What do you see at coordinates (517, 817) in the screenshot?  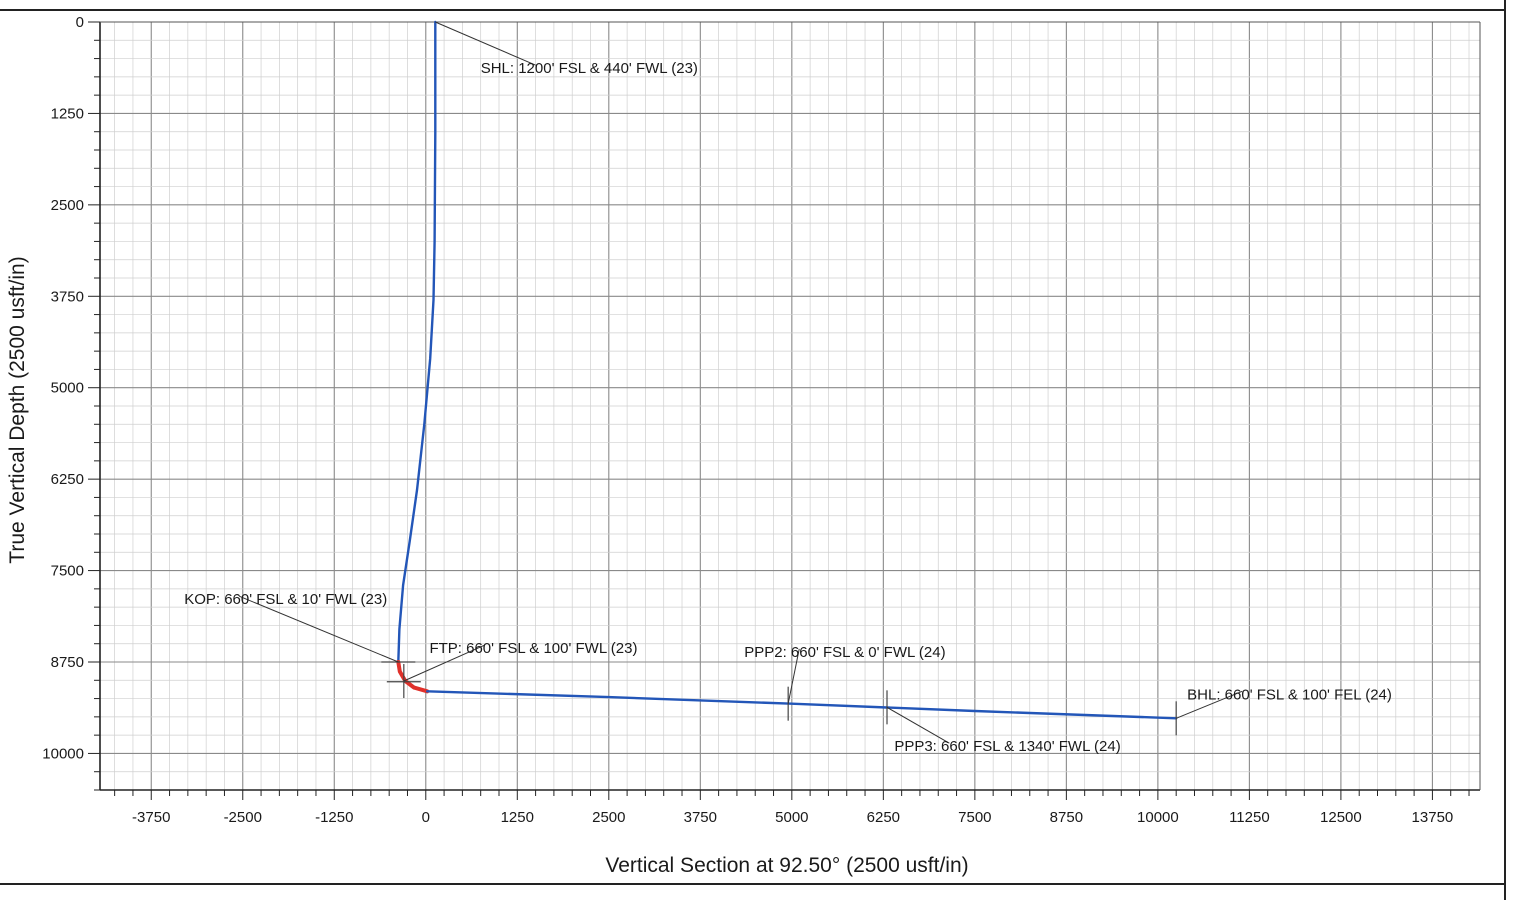 I see `x-tick-label: 1250` at bounding box center [517, 817].